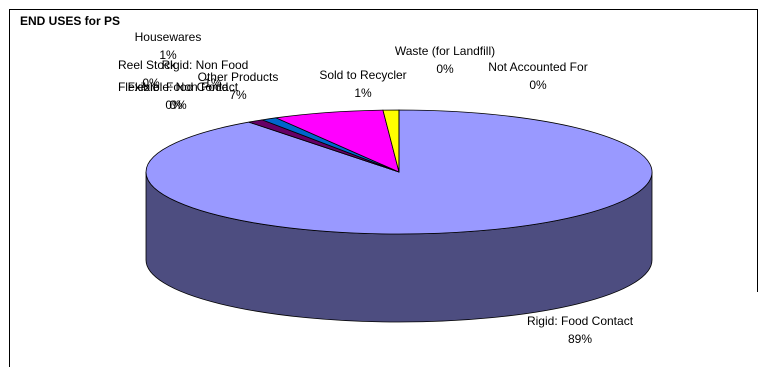 The width and height of the screenshot is (765, 367). Describe the element at coordinates (580, 339) in the screenshot. I see `value-label: 89%` at that location.